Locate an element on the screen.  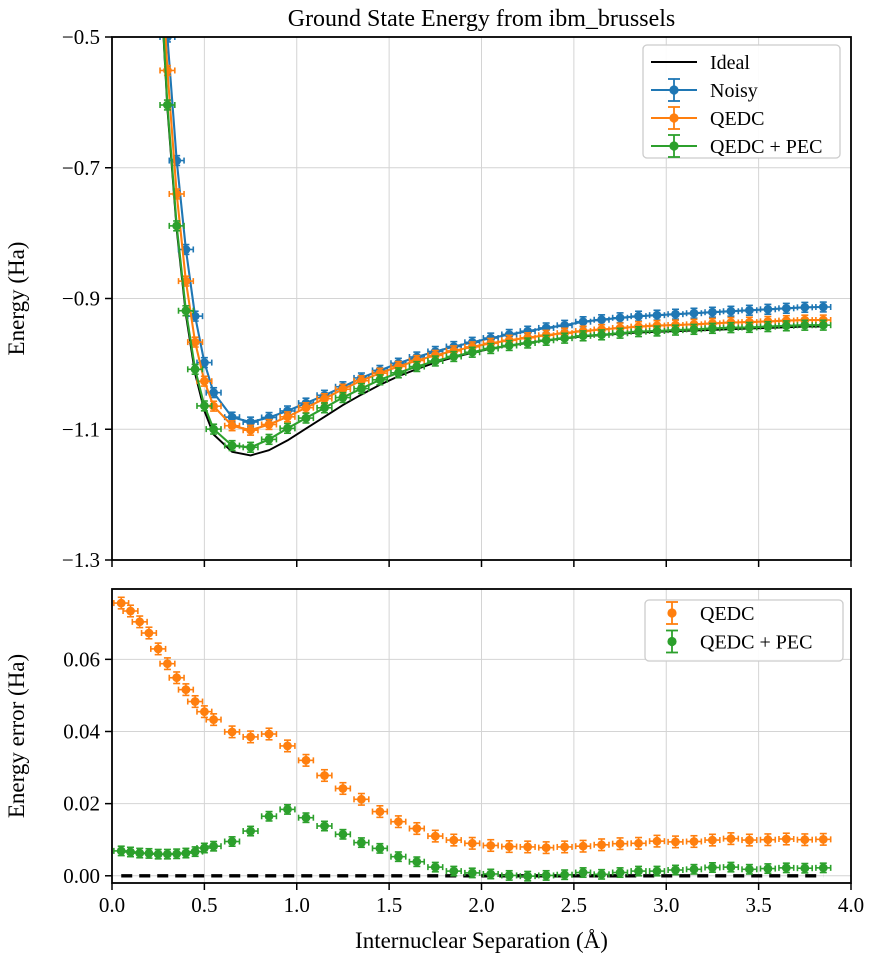
data-points is located at coordinates (472, 843).